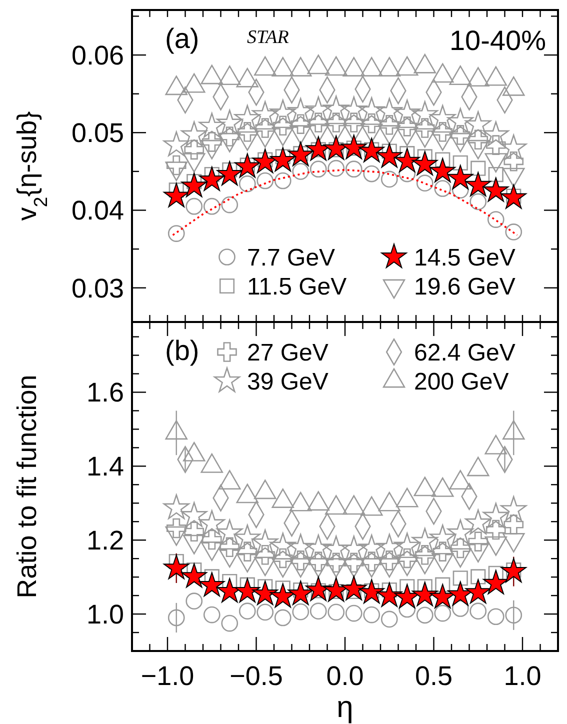 The height and width of the screenshot is (724, 567). What do you see at coordinates (345, 202) in the screenshot?
I see `line-series` at bounding box center [345, 202].